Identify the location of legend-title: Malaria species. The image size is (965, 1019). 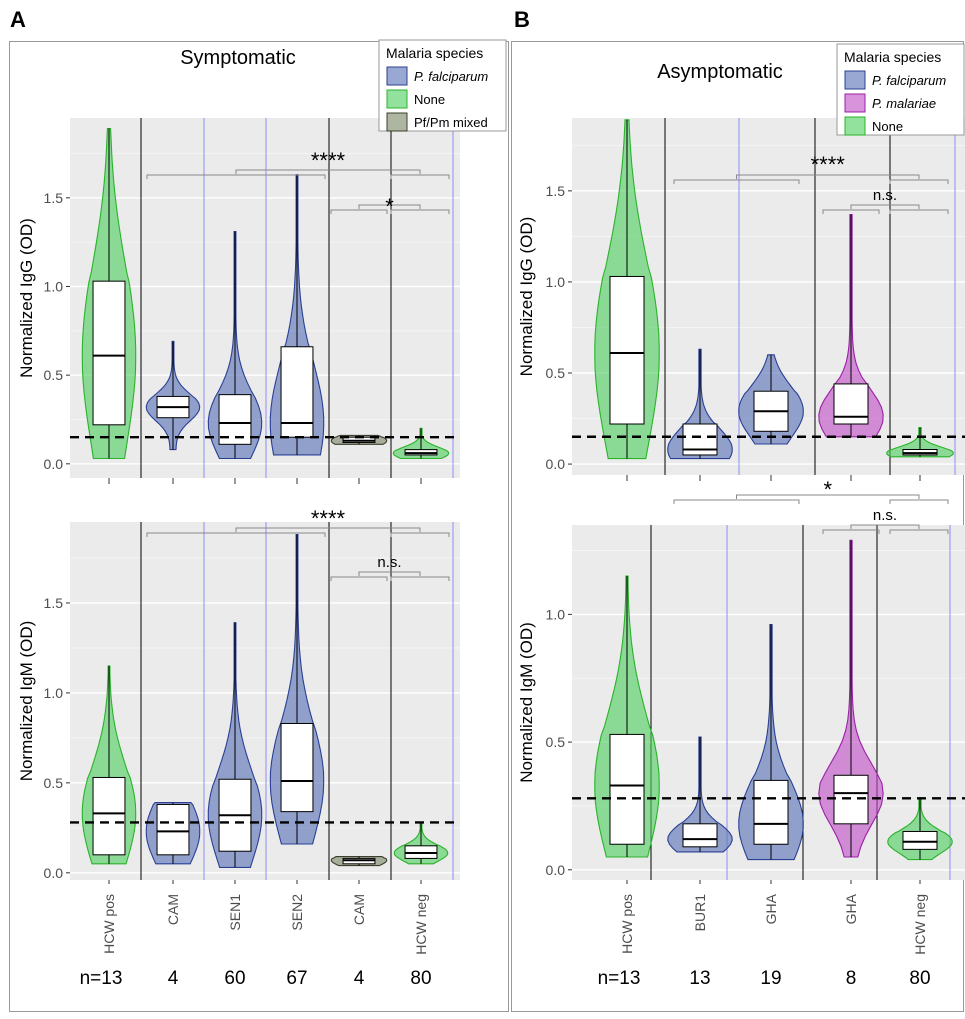
(892, 57).